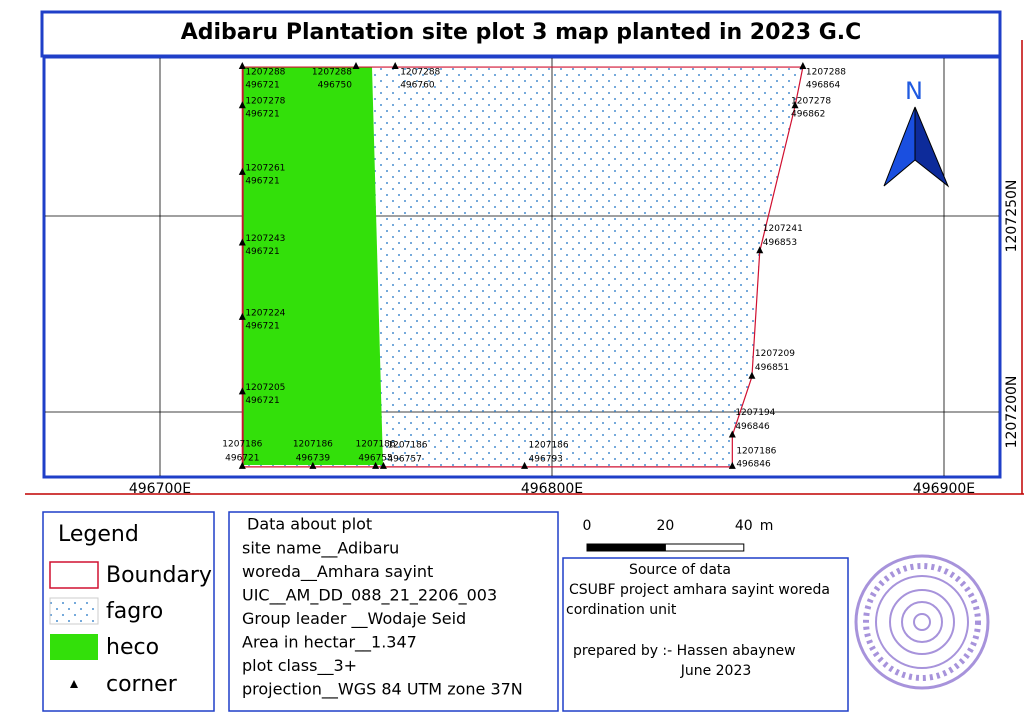  What do you see at coordinates (160, 489) in the screenshot?
I see `grid-label: 496700E` at bounding box center [160, 489].